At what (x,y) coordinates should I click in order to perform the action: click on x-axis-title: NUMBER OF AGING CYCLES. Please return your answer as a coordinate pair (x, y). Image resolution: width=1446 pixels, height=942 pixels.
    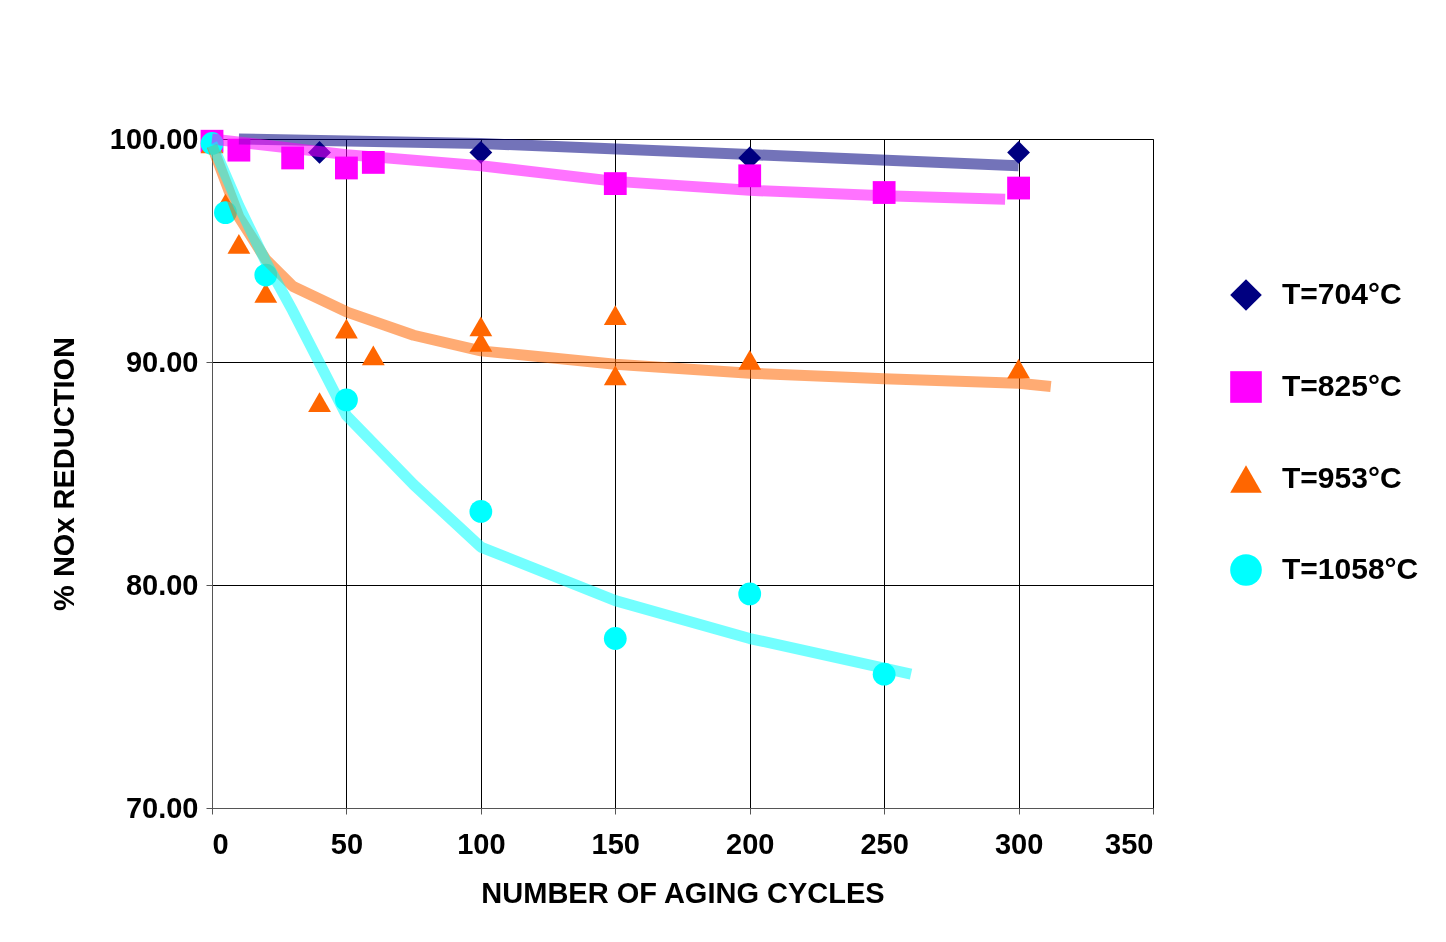
    Looking at the image, I should click on (683, 892).